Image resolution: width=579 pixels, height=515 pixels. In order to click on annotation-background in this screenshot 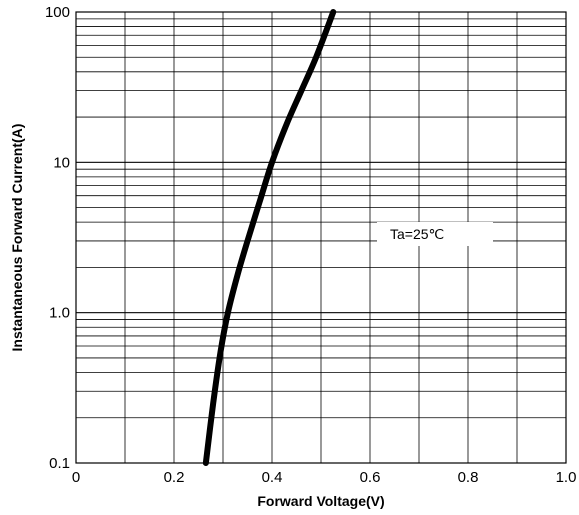, I will do `click(435, 234)`.